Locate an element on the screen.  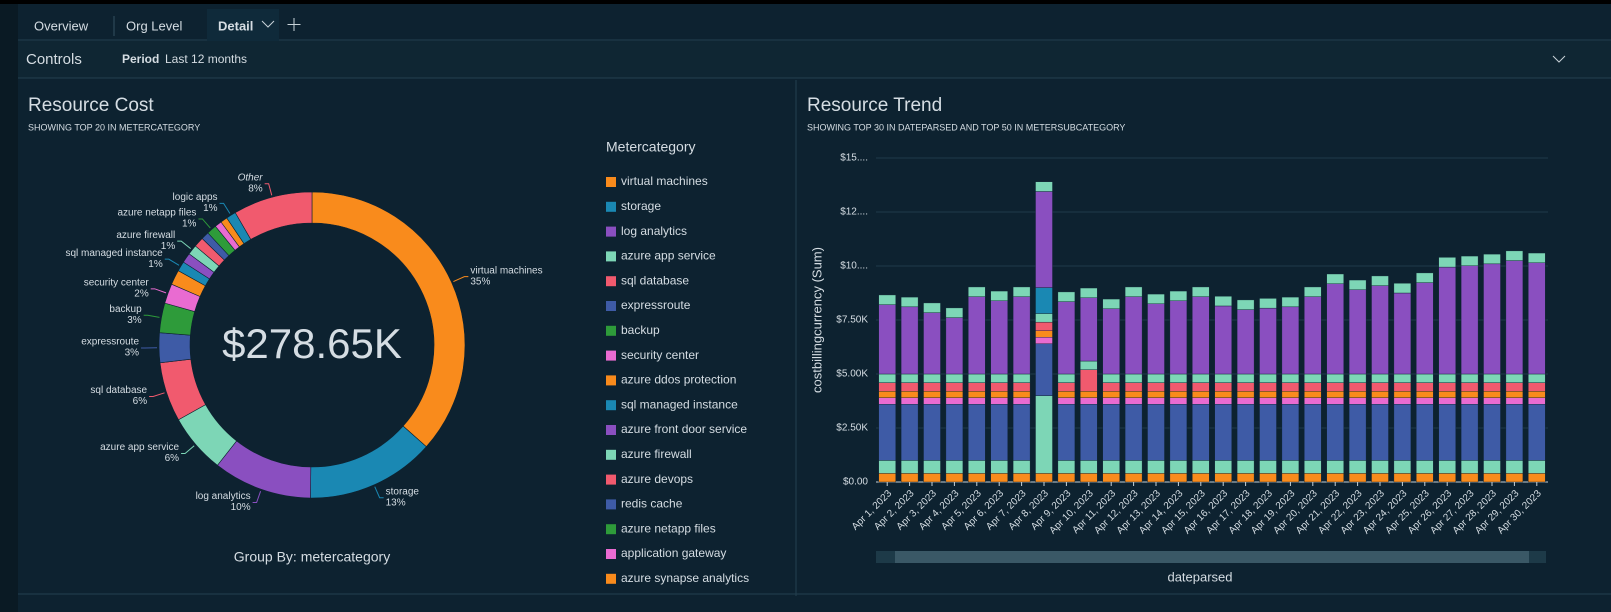
side-gutter is located at coordinates (9, 308).